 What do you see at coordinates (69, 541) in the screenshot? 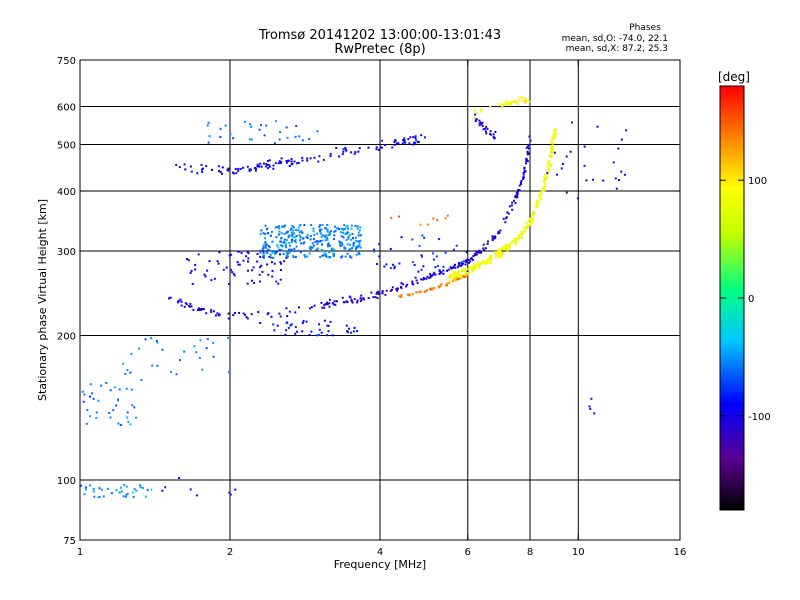
I see `y-tick-label: 75` at bounding box center [69, 541].